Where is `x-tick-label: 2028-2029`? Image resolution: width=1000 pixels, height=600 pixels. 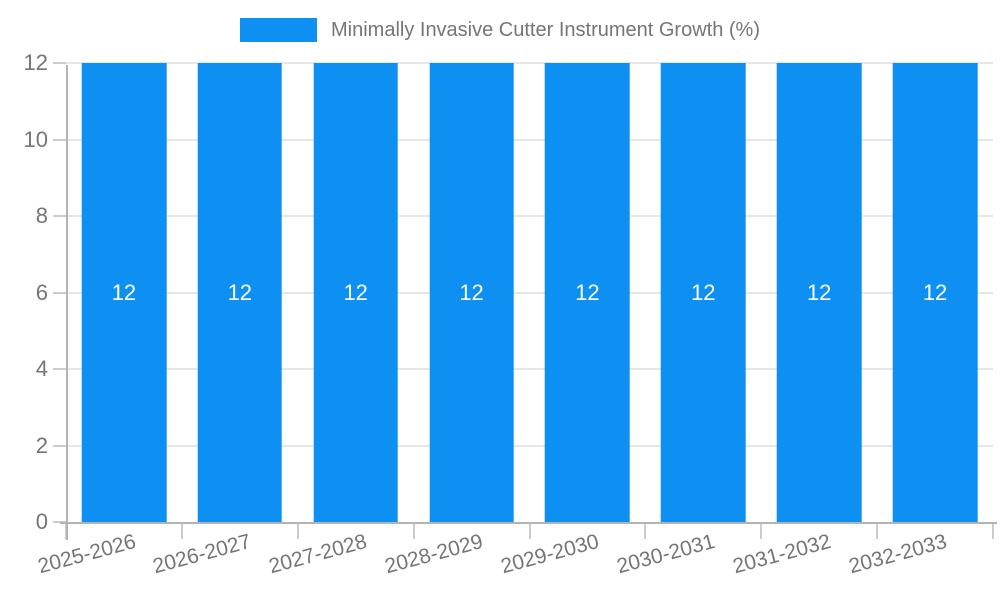
x-tick-label: 2028-2029 is located at coordinates (434, 554).